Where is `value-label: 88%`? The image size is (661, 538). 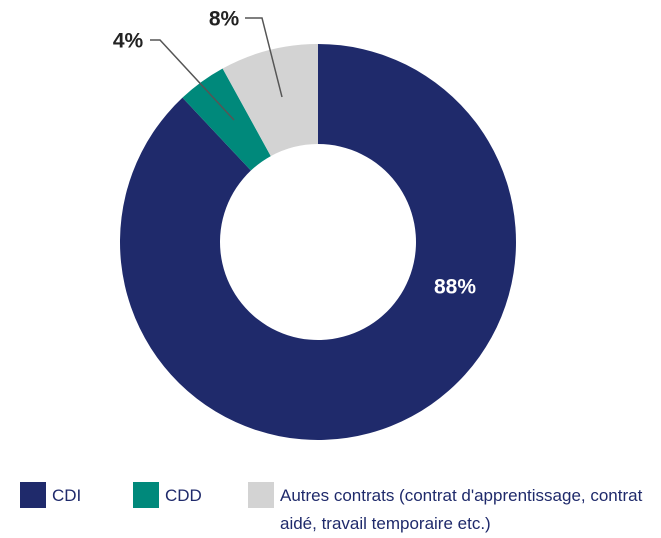 value-label: 88% is located at coordinates (455, 287).